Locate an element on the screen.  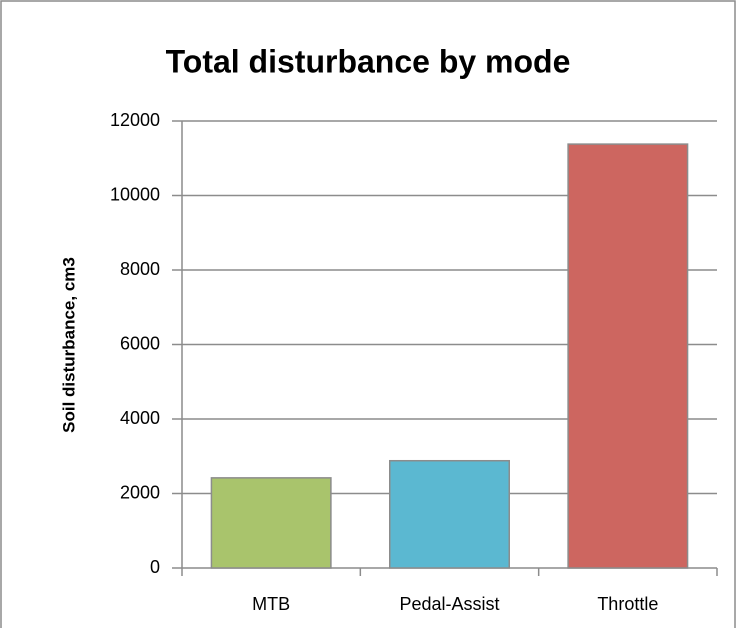
y-tick-label: 4000 is located at coordinates (140, 418).